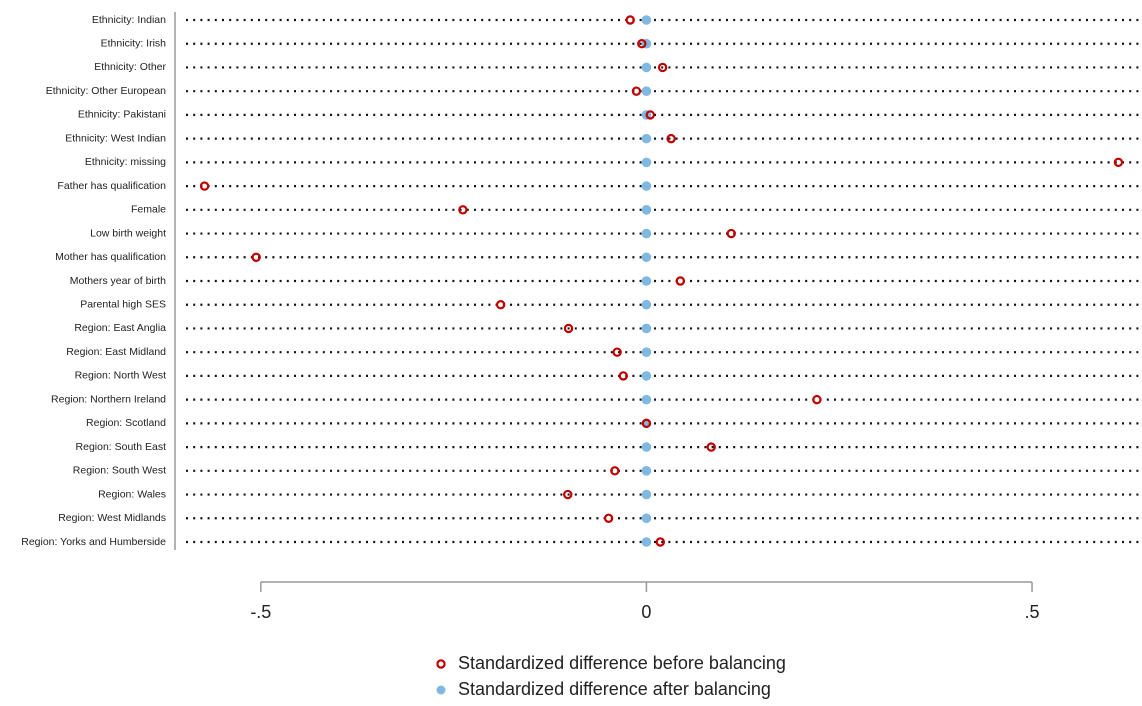 Image resolution: width=1142 pixels, height=706 pixels. What do you see at coordinates (122, 115) in the screenshot?
I see `y-tick-label: Ethnicity: Pakistani` at bounding box center [122, 115].